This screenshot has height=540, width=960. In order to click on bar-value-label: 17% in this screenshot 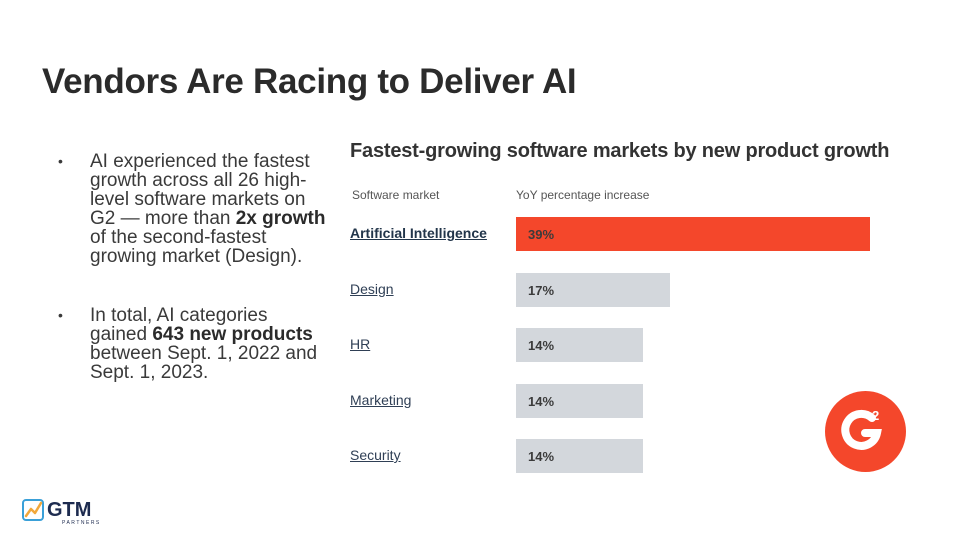, I will do `click(541, 290)`.